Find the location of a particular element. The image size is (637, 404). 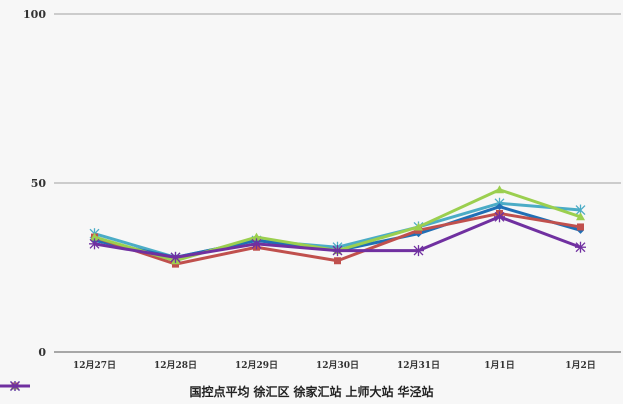

legend-item: 华泾站 is located at coordinates (217, 390).